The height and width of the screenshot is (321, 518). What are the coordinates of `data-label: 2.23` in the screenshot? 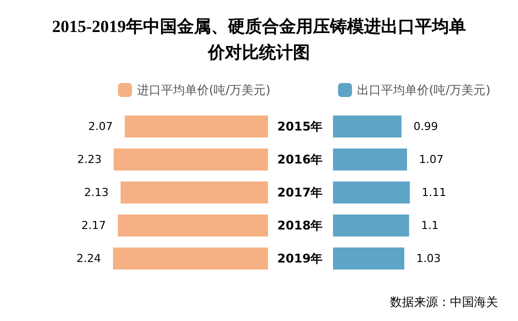 It's located at (89, 159).